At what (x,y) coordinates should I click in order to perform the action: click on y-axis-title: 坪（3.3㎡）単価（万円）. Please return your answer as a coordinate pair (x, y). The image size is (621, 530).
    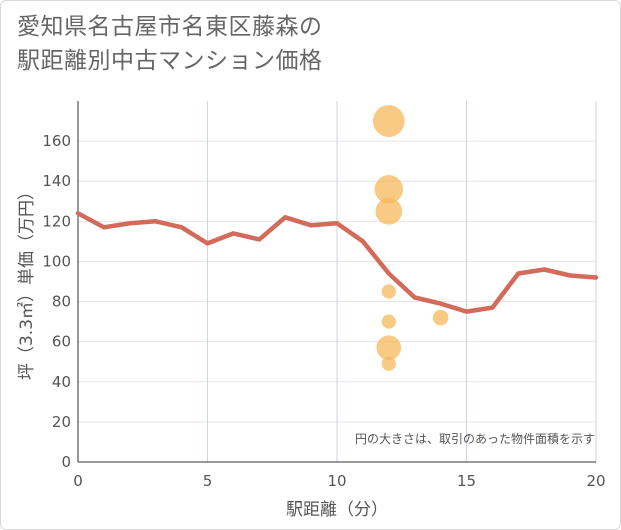
    Looking at the image, I should click on (27, 281).